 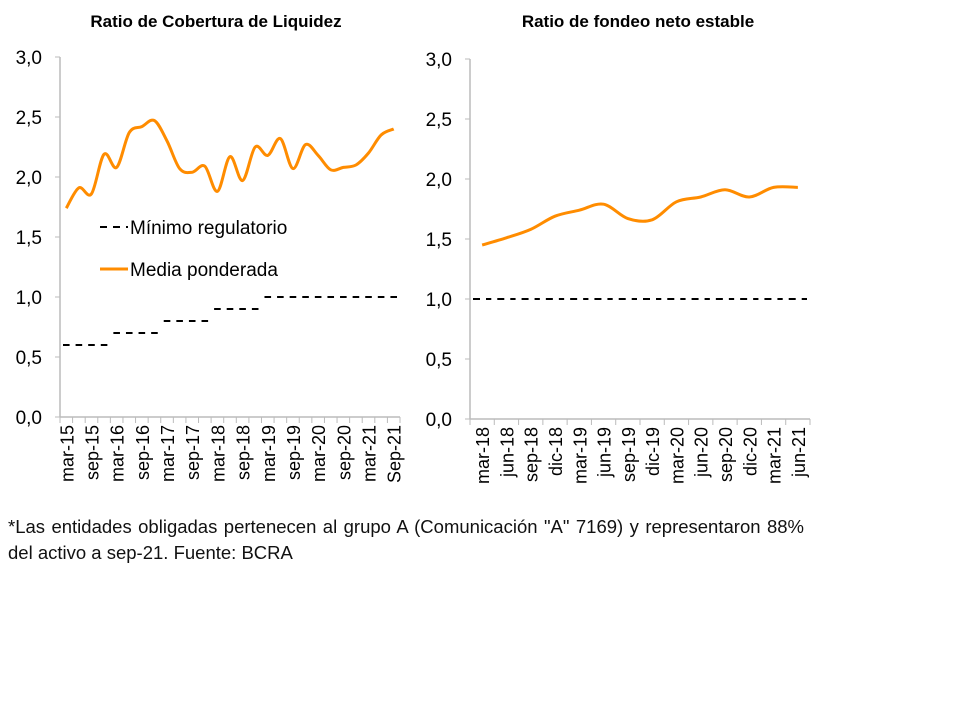 I want to click on x-tick-label: sep-15, so click(x=92, y=452).